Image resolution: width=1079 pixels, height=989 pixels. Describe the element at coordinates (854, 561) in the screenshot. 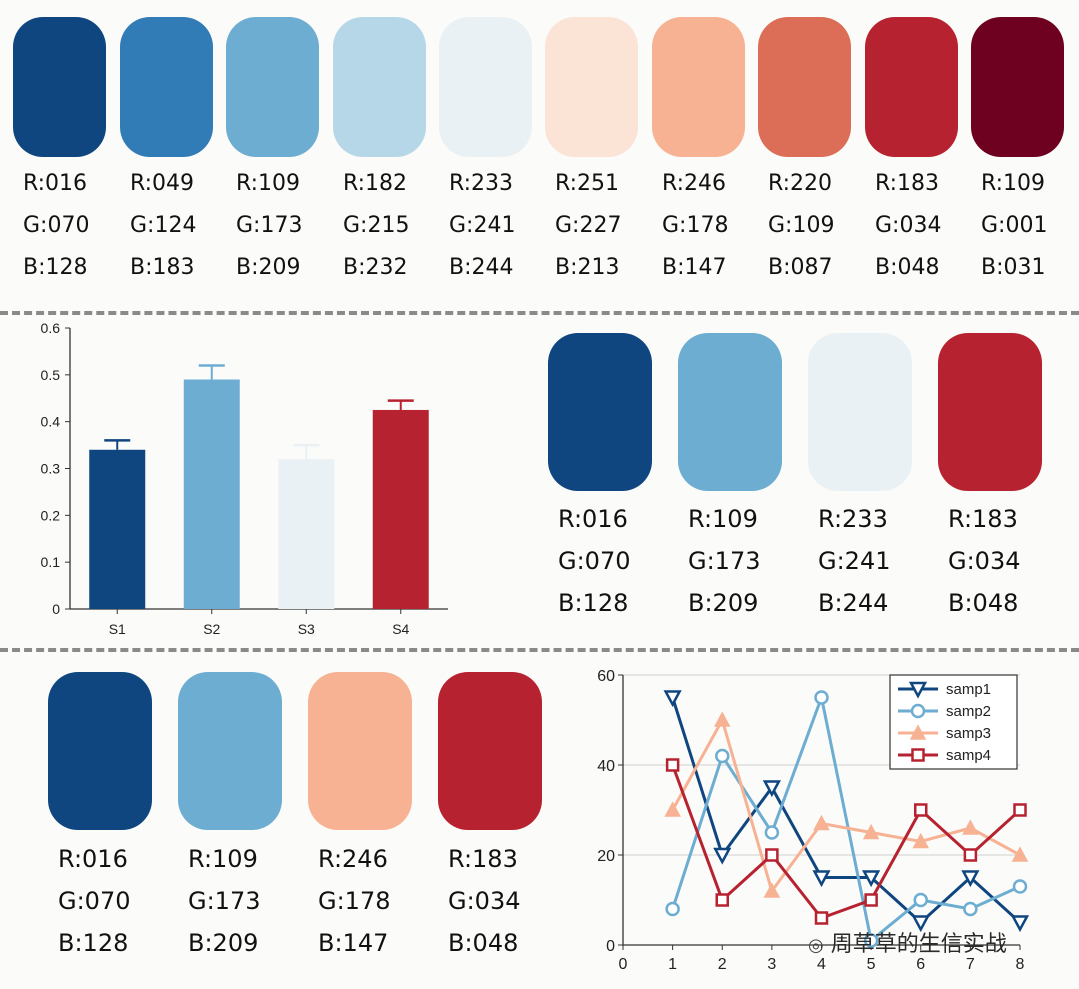

I see `rgb-green-label: G:241` at that location.